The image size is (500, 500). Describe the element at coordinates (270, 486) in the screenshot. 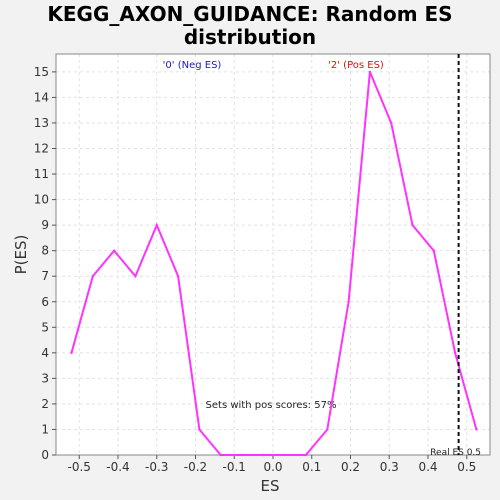

I see `x-axis-label: ES` at that location.